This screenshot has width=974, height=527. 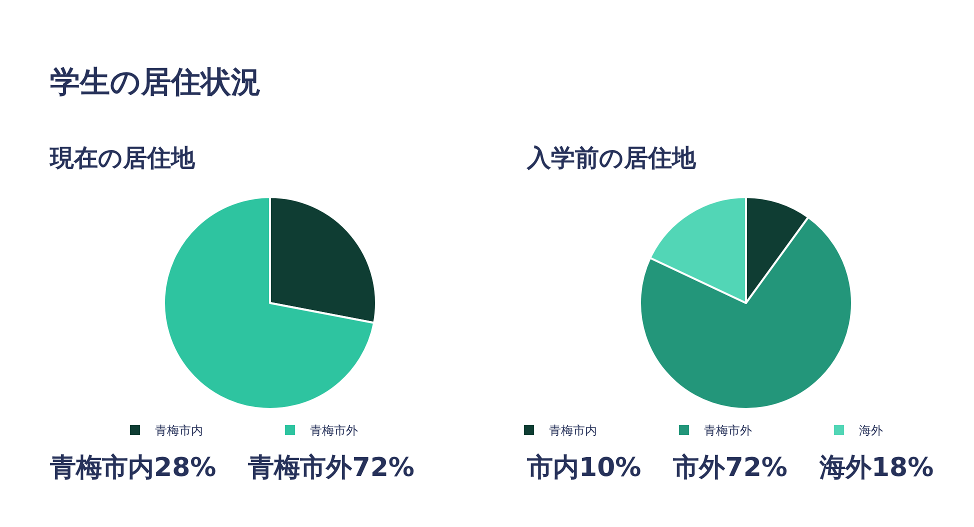 I want to click on text: 海外18%, so click(x=876, y=468).